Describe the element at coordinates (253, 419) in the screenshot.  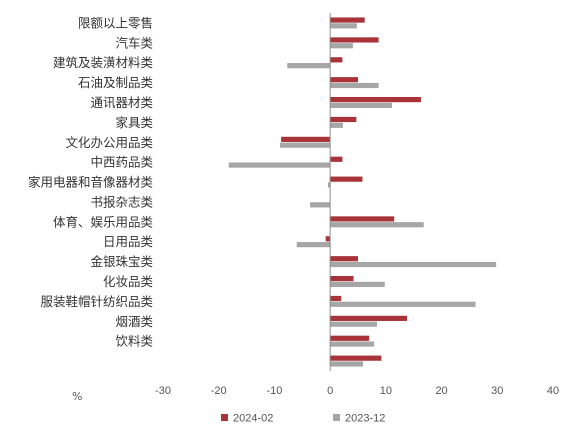
I see `legend-label: 2024-02` at that location.